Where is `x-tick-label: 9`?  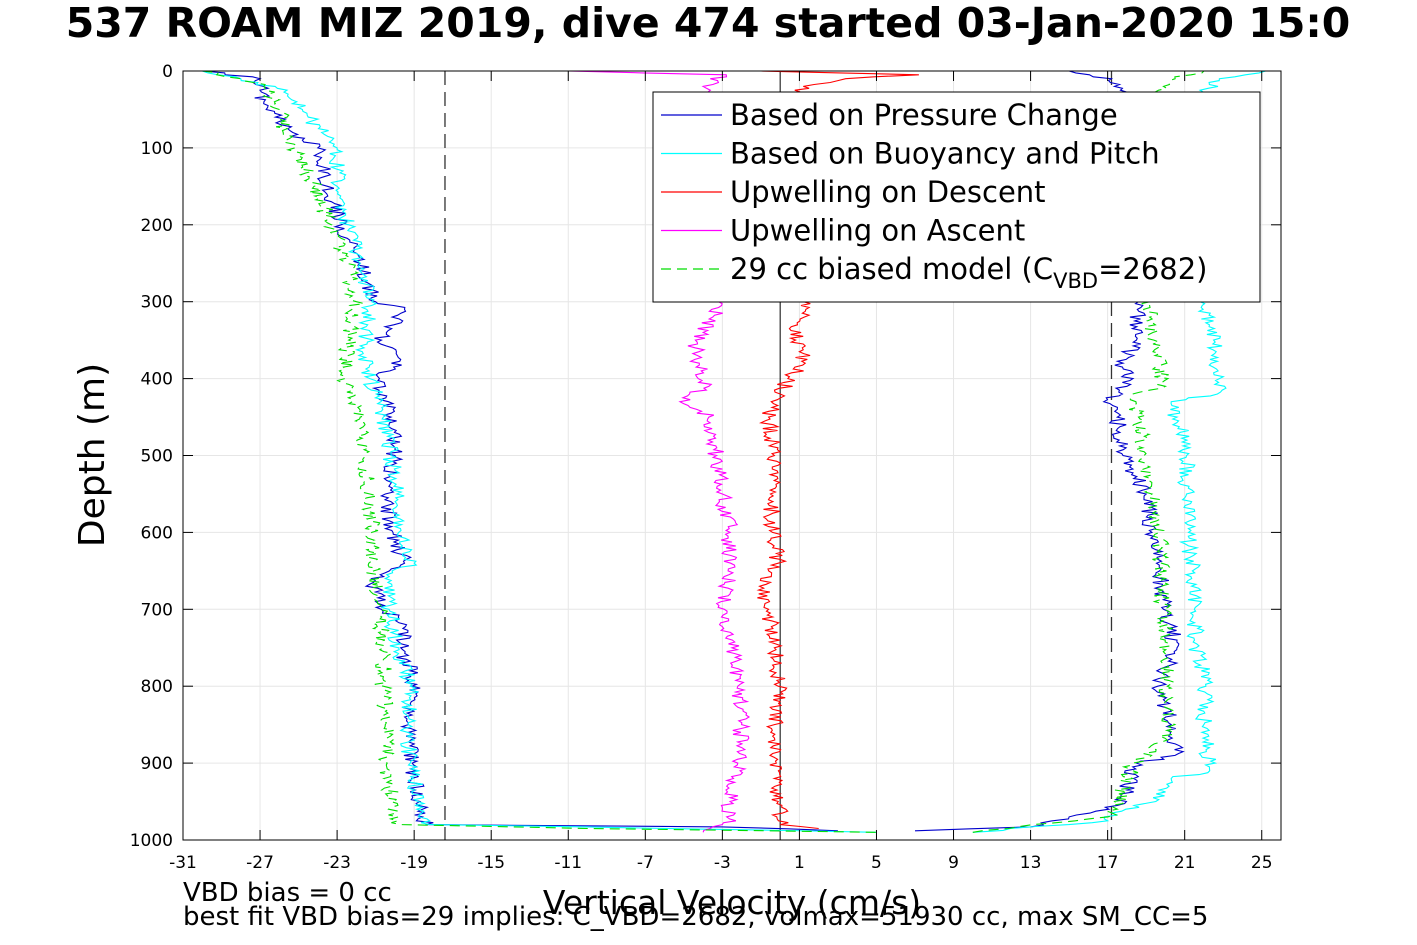
x-tick-label: 9 is located at coordinates (953, 863).